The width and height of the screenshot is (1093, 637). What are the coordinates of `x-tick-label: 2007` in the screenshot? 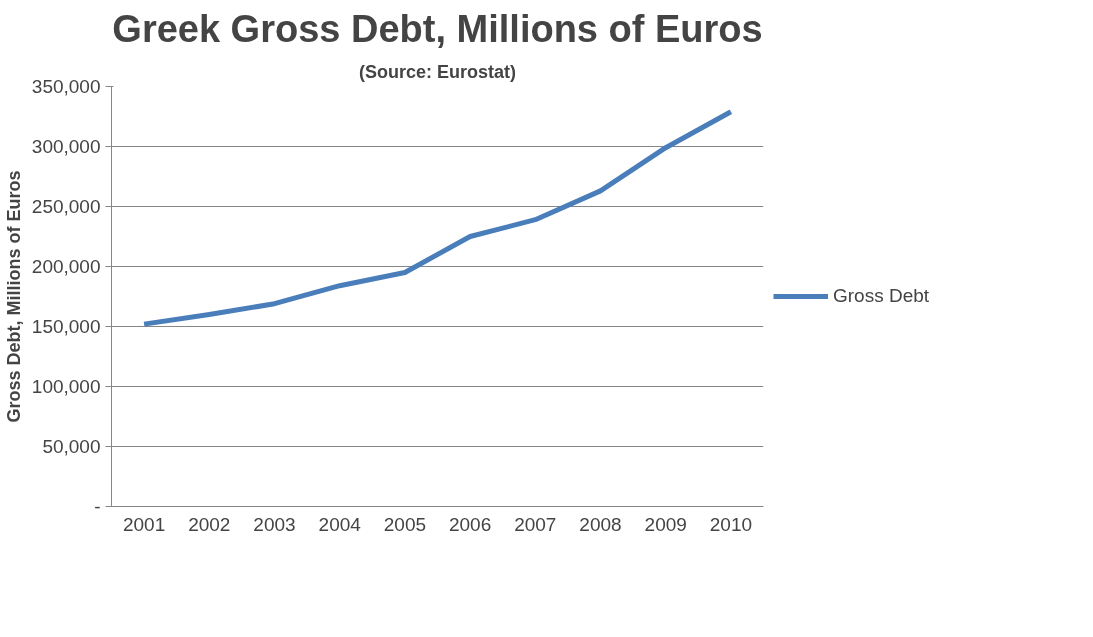 It's located at (535, 524).